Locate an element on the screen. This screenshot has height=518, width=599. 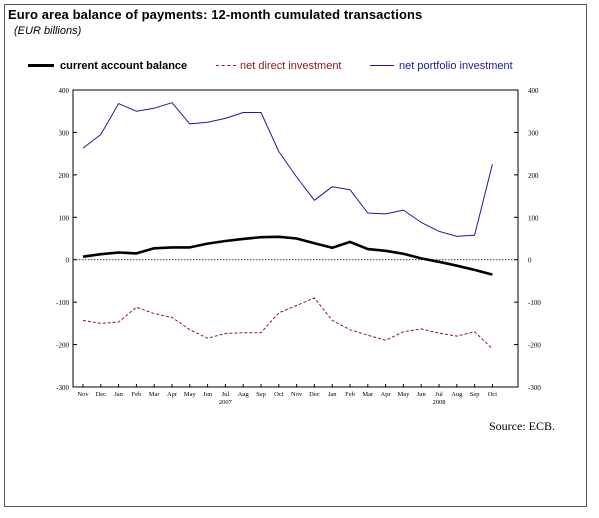
year-label: 2008 is located at coordinates (439, 402).